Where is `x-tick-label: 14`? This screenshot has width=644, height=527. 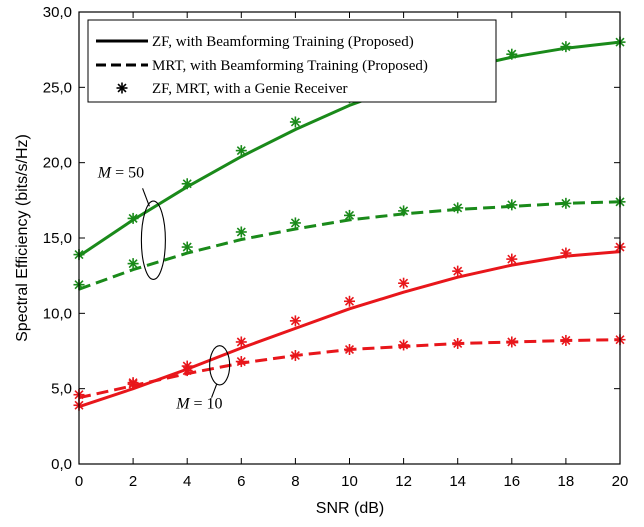
x-tick-label: 14 is located at coordinates (457, 481).